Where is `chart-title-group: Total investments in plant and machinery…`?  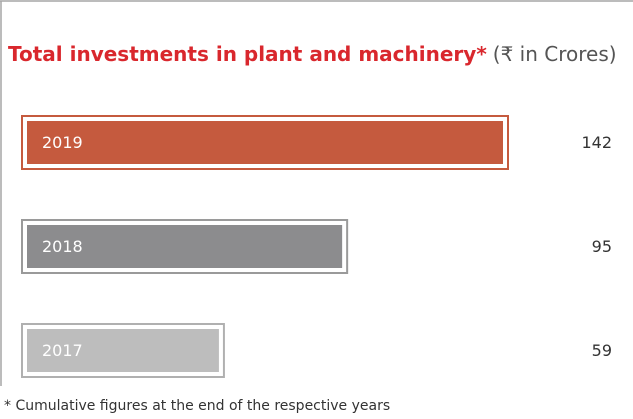
chart-title-group: Total investments in plant and machinery… is located at coordinates (312, 54).